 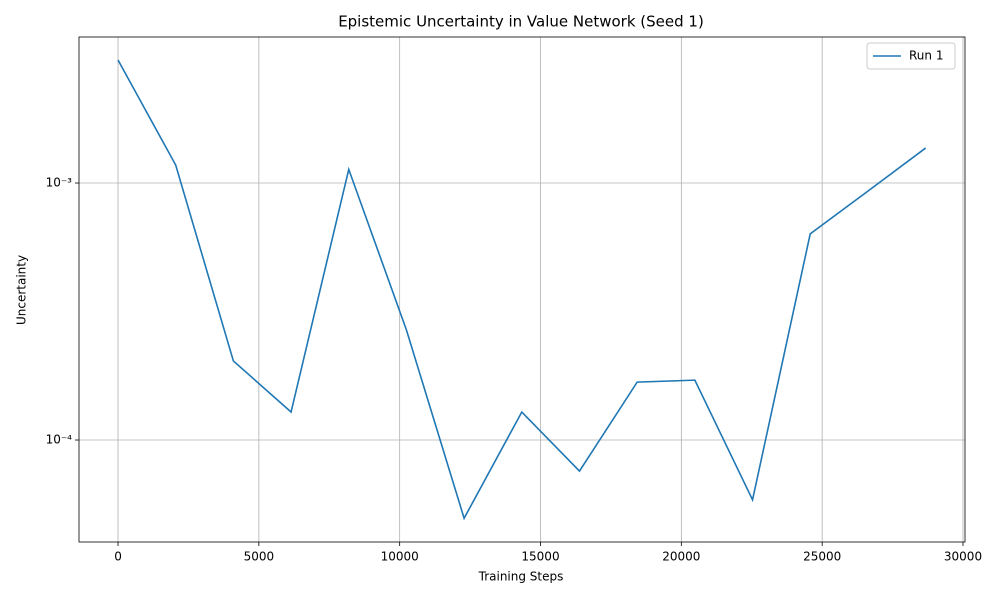 I want to click on y-tick-label: 10⁻³, so click(x=59, y=183).